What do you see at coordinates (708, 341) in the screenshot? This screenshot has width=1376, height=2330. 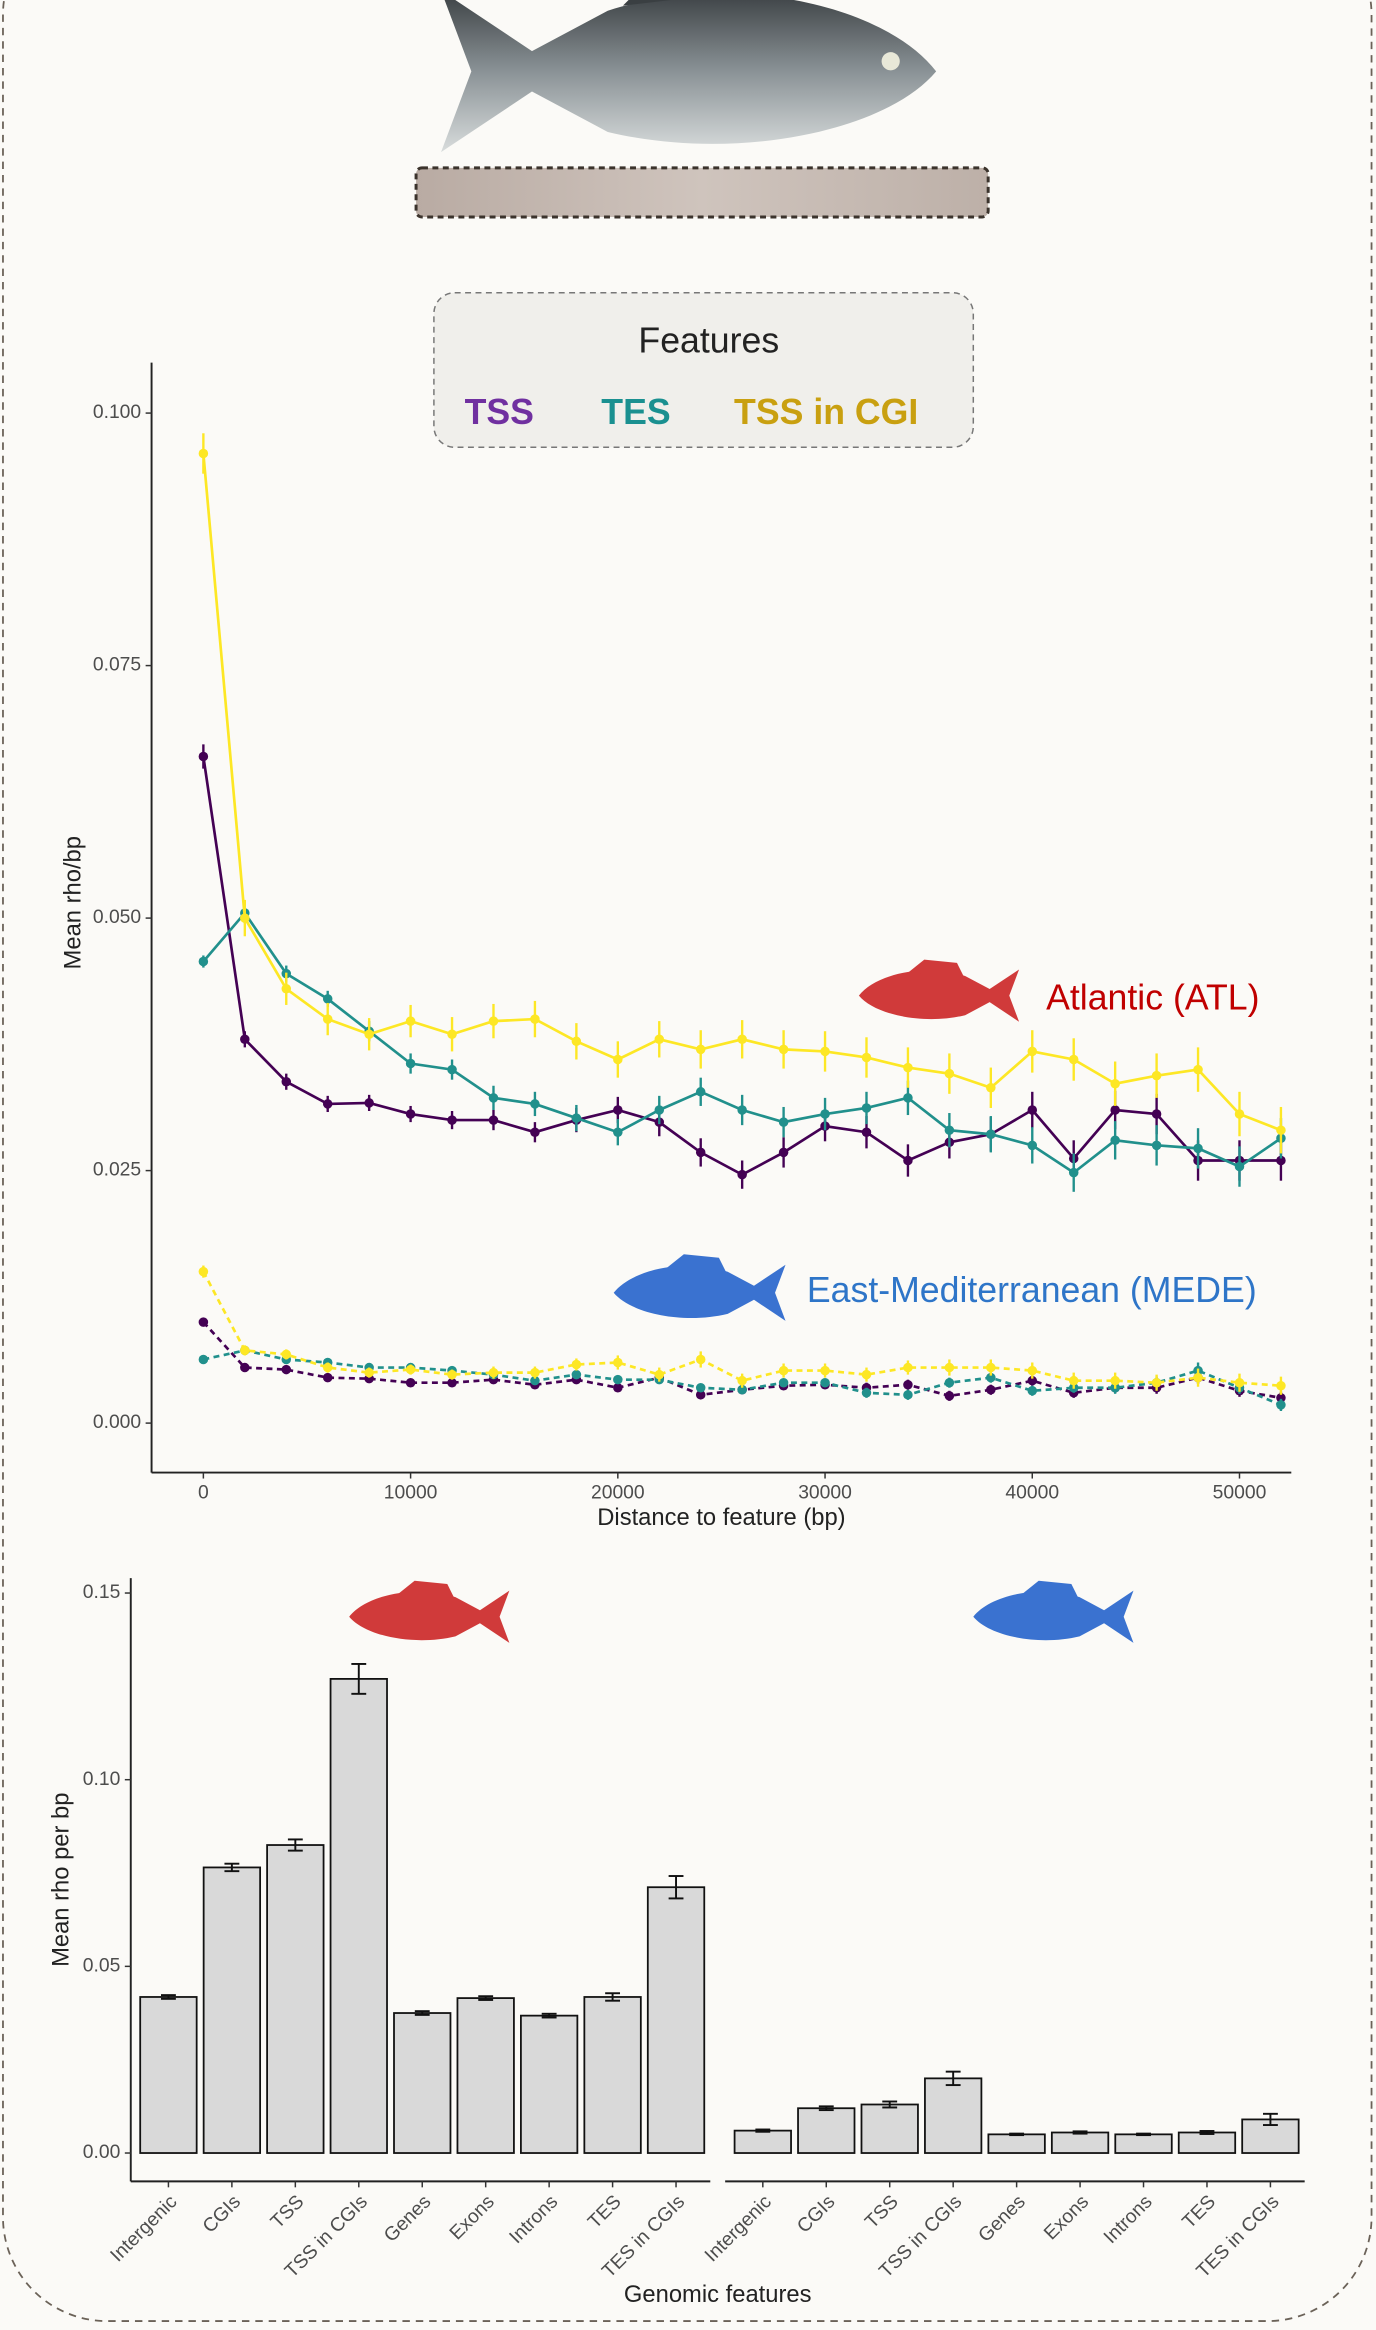 I see `legend-title: Features` at bounding box center [708, 341].